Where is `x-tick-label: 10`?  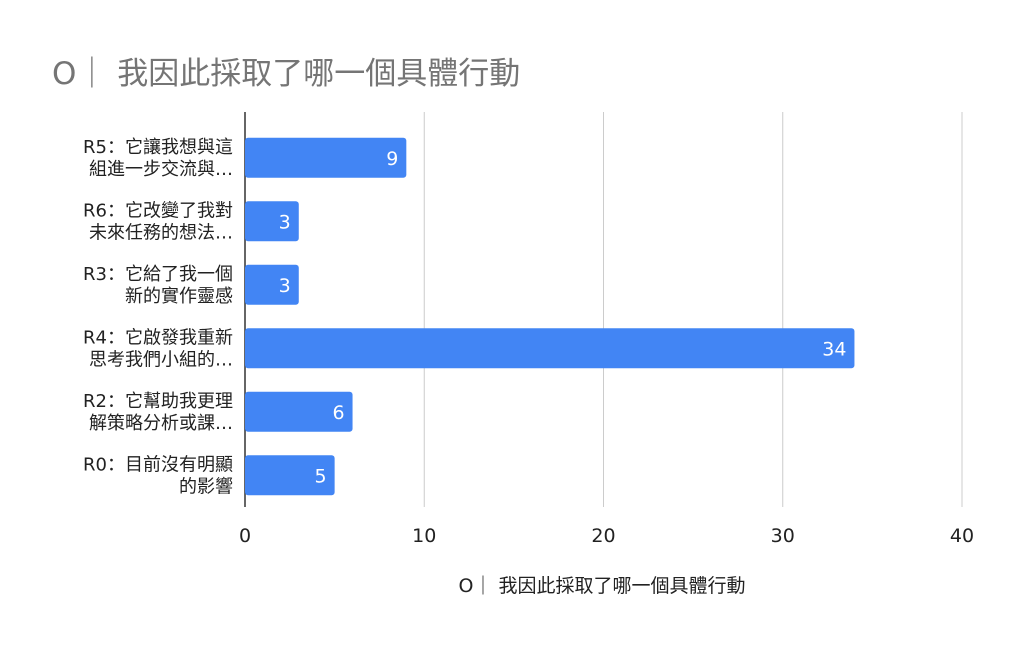
x-tick-label: 10 is located at coordinates (424, 536).